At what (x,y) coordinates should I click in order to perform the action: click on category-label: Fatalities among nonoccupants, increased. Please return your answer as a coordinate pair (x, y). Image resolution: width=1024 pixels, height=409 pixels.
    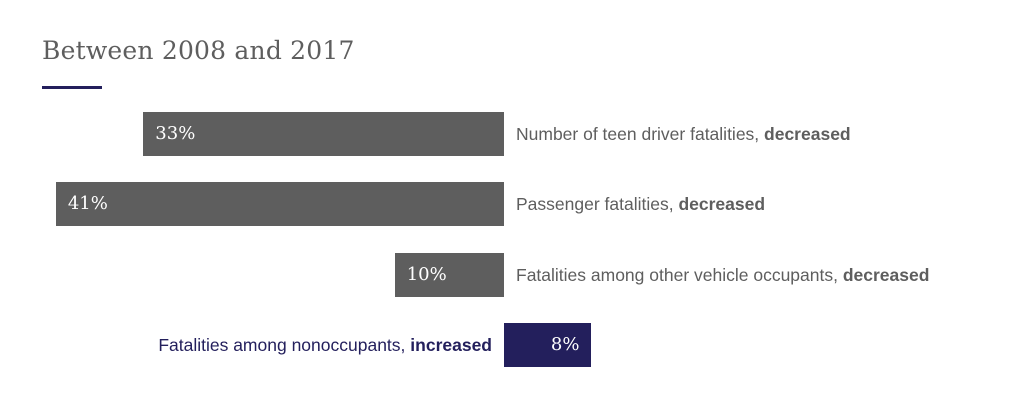
    Looking at the image, I should click on (325, 345).